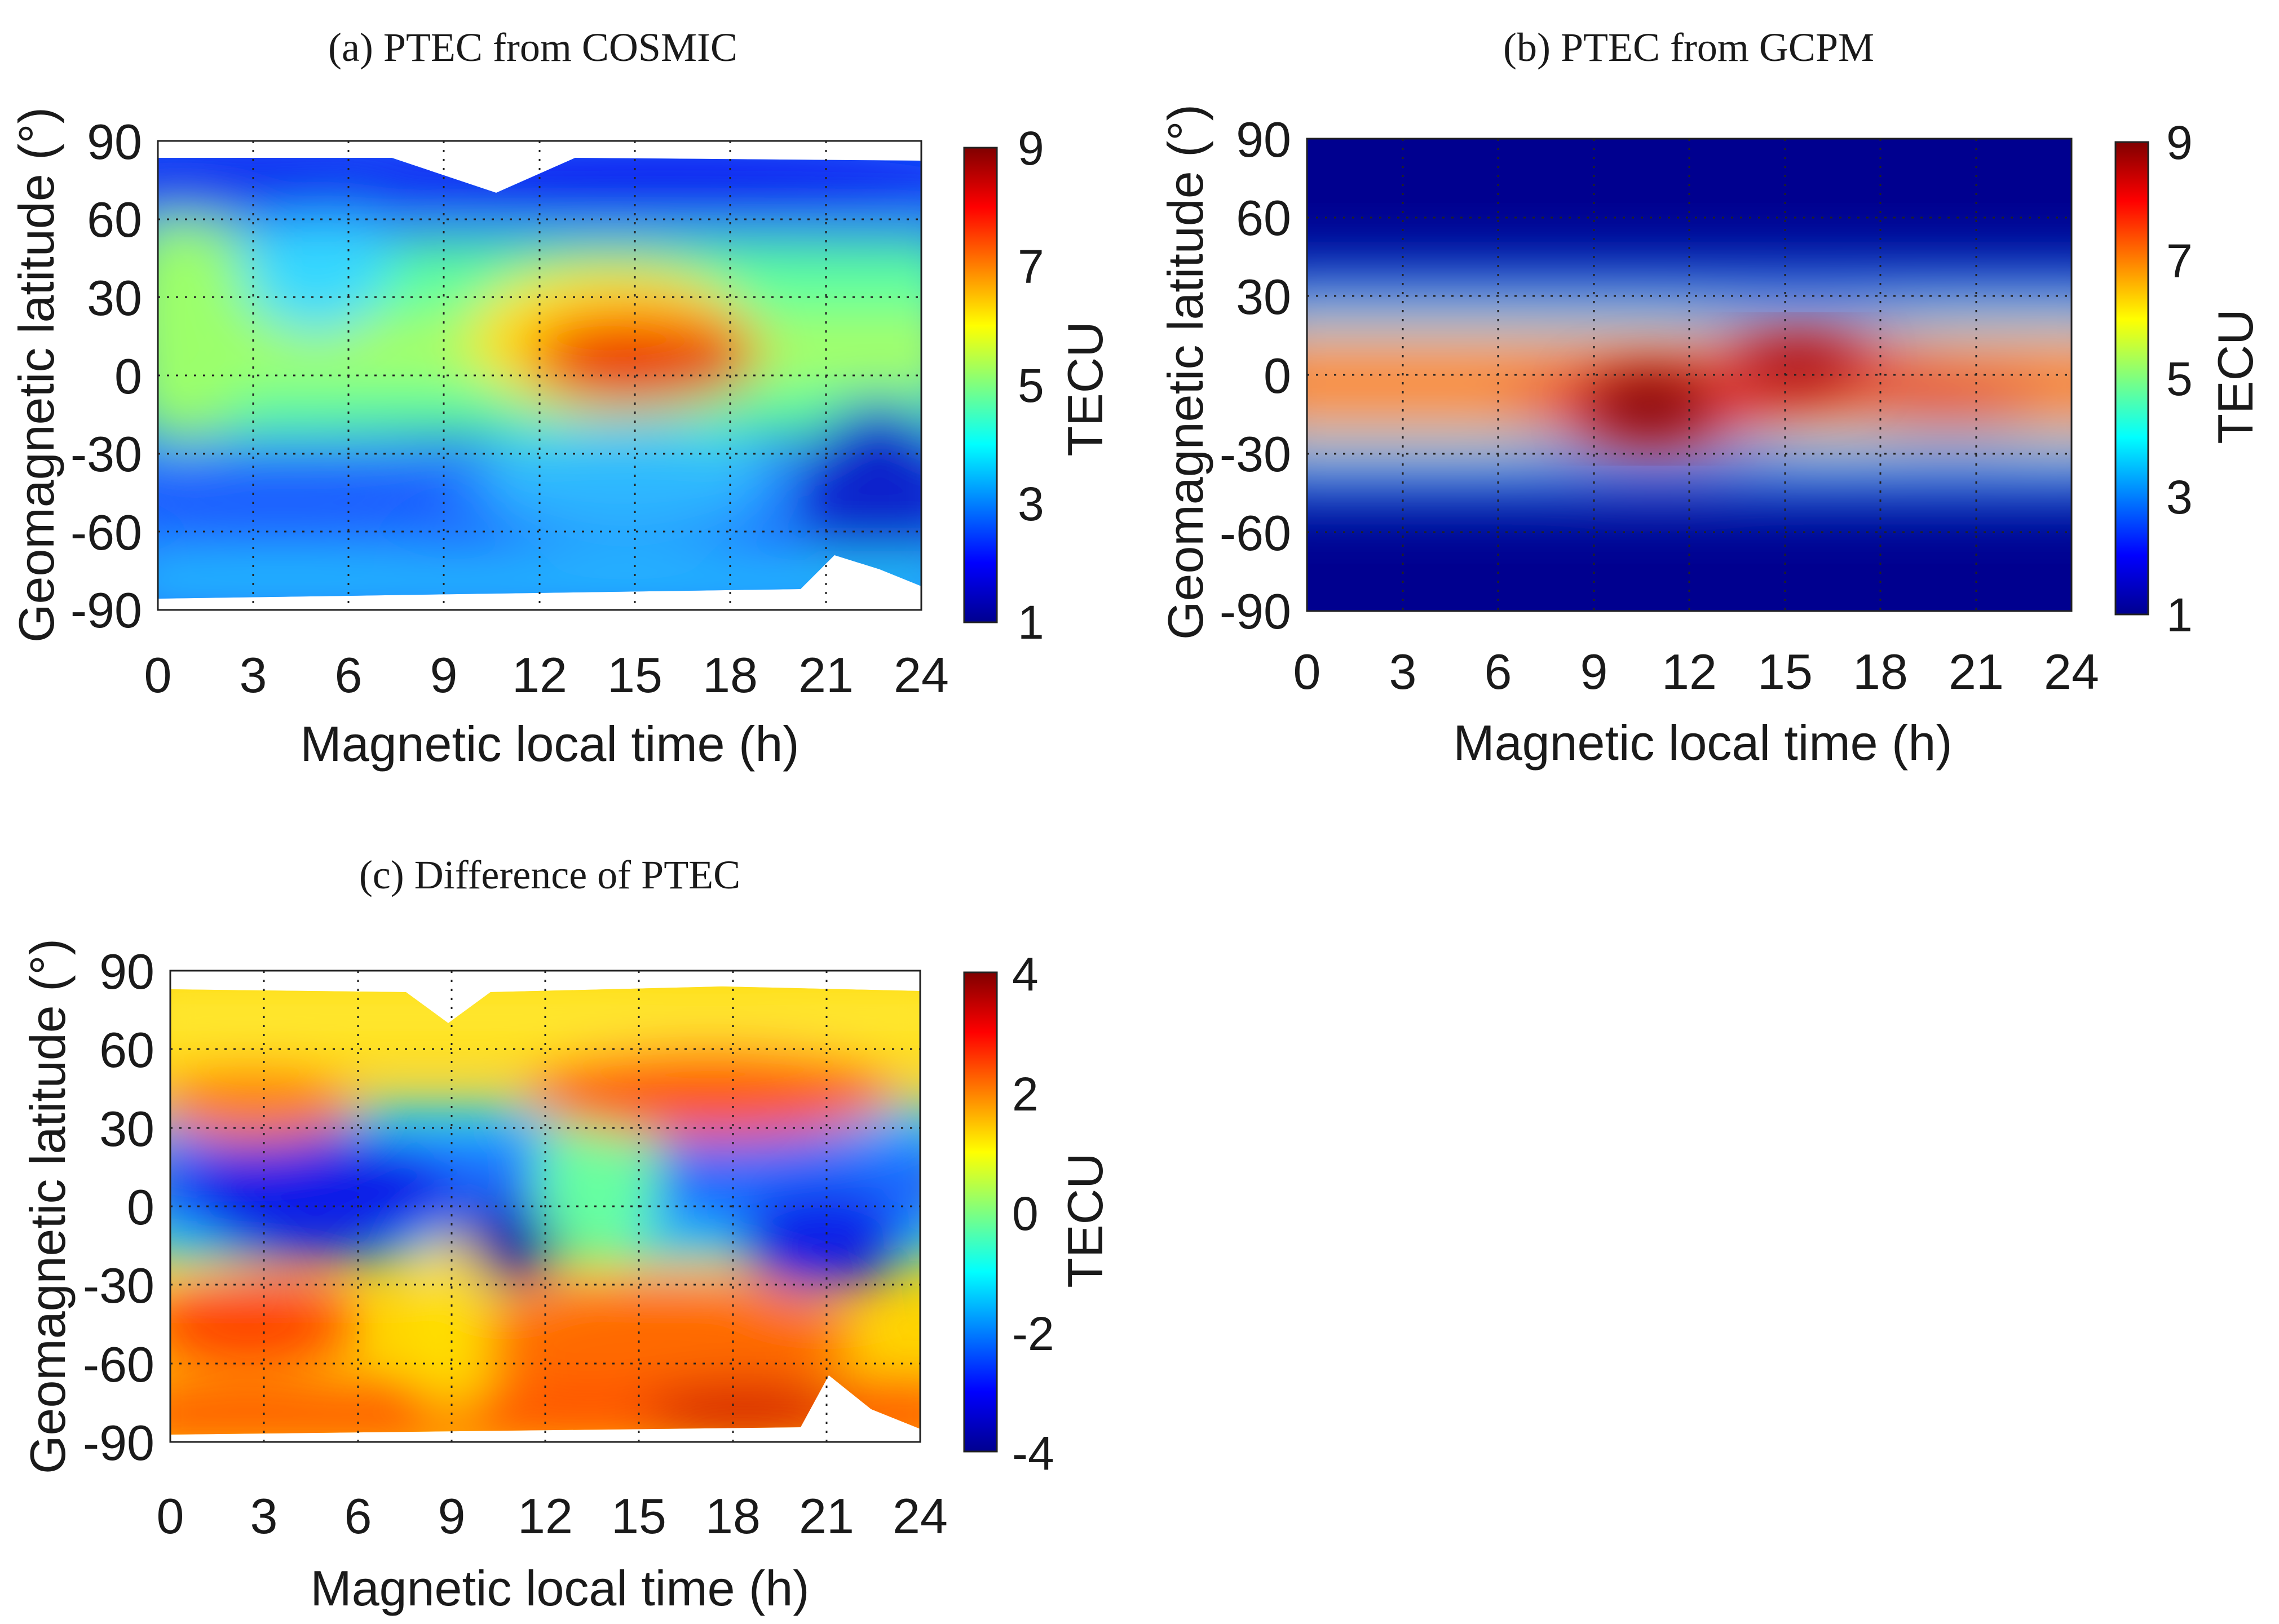  I want to click on colorbar: 4 2 0 -2 -4 TECU, so click(1038, 1214).